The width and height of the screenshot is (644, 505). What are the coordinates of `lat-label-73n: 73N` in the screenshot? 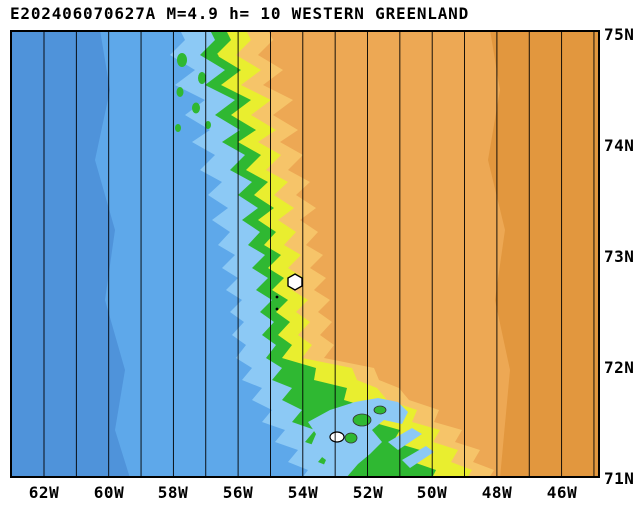 It's located at (619, 256).